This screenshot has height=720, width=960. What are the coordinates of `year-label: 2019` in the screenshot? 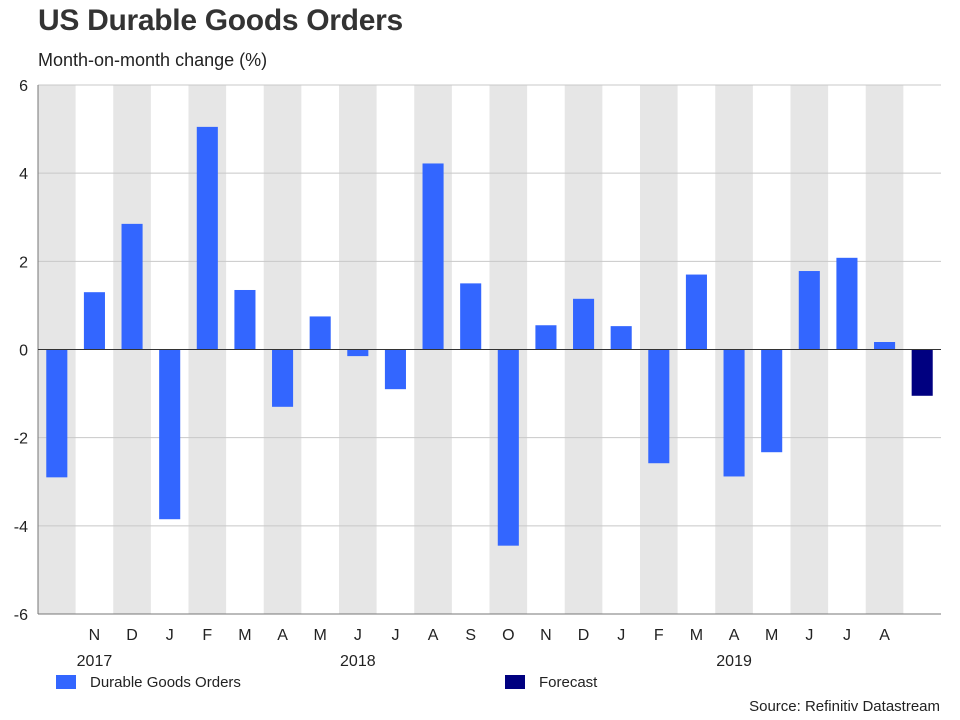 It's located at (734, 661).